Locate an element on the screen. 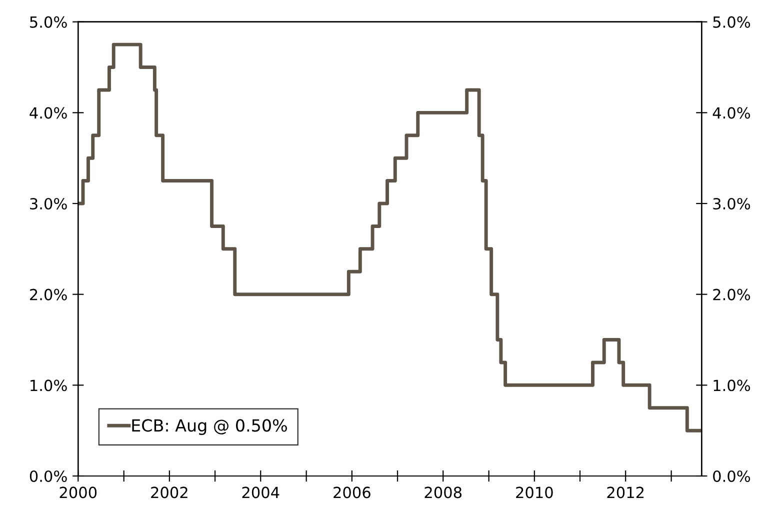 Image resolution: width=766 pixels, height=508 pixels. y-tick-label: 0.0% is located at coordinates (48, 476).